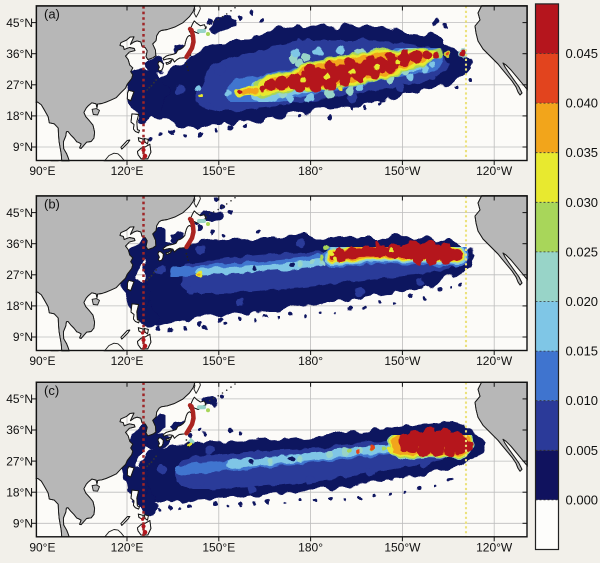  I want to click on svg-text: 0.040, so click(582, 103).